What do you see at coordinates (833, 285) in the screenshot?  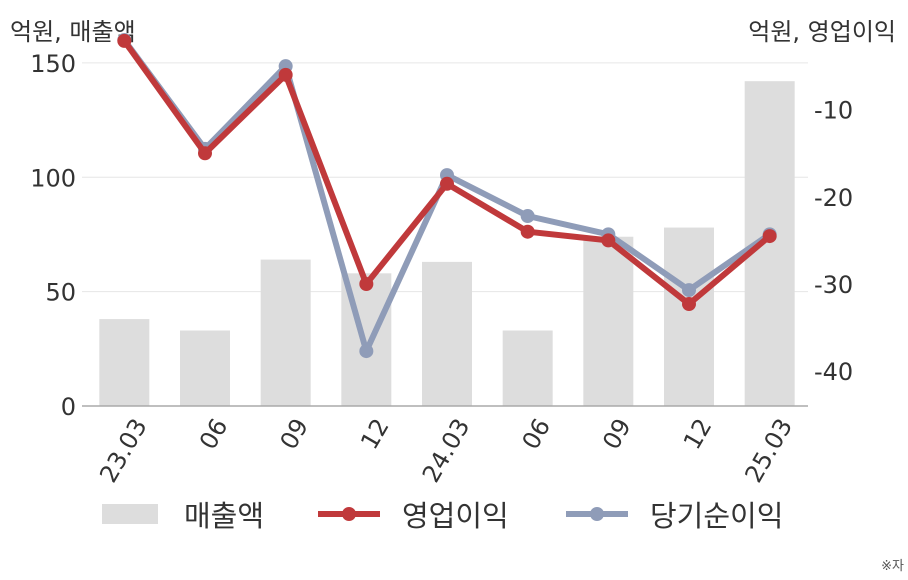 I see `right-tick-label: -30` at bounding box center [833, 285].